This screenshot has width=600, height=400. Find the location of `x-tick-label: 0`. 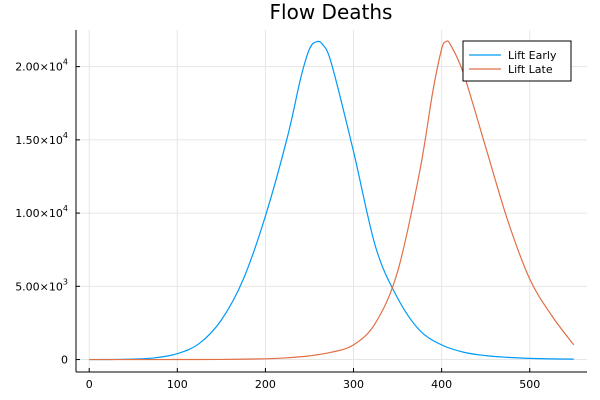

x-tick-label: 0 is located at coordinates (89, 384).